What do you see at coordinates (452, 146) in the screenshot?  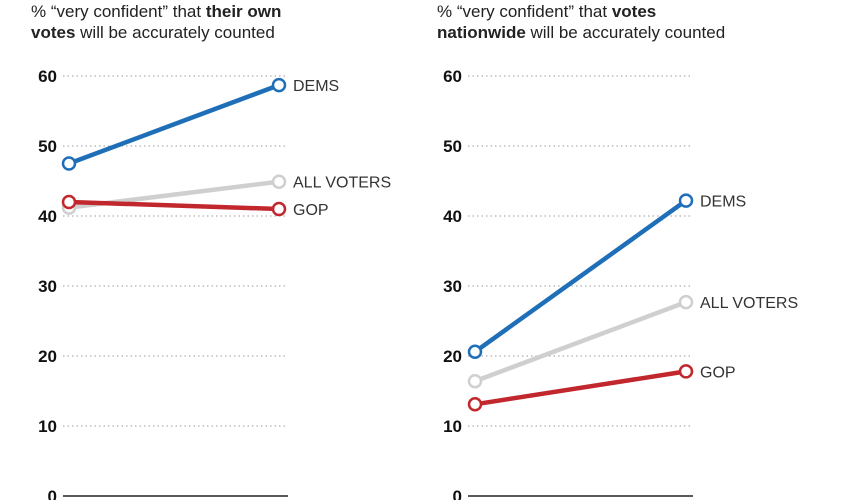 I see `right-ytick-label-50: 50` at bounding box center [452, 146].